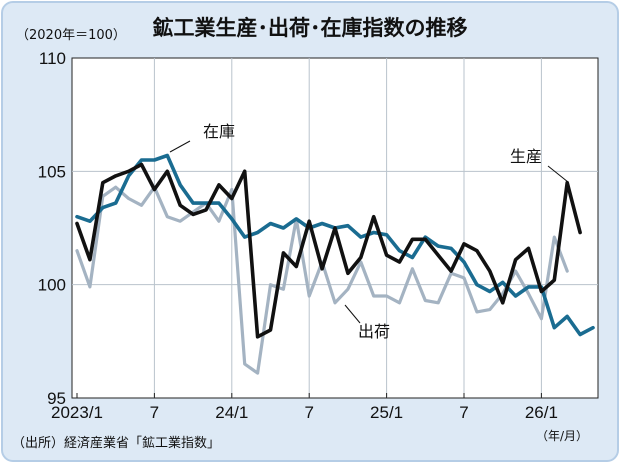 This screenshot has height=463, width=620. I want to click on series-leader-inventory, so click(180, 146).